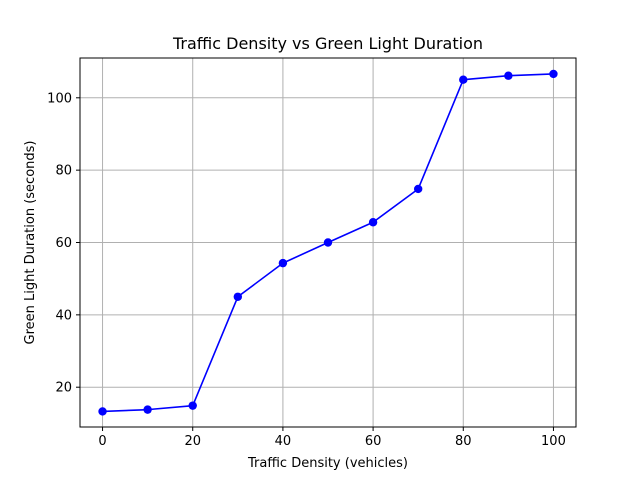  Describe the element at coordinates (63, 388) in the screenshot. I see `y-tick-label: 20` at that location.